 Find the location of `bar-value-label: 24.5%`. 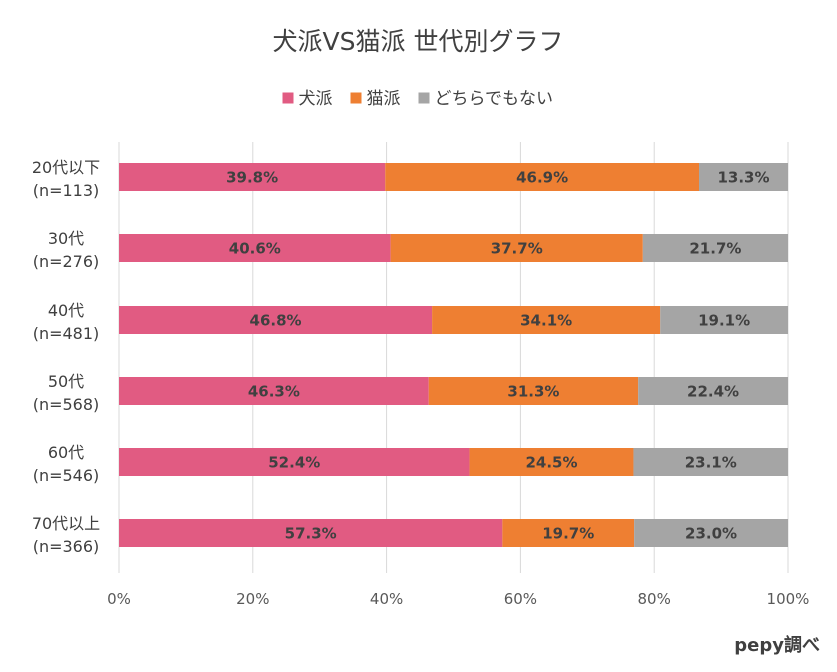

bar-value-label: 24.5% is located at coordinates (551, 463).